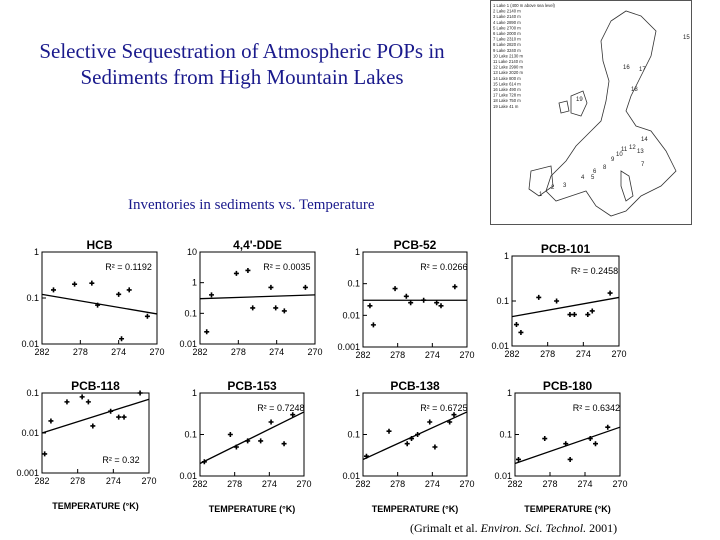 The image size is (720, 540). I want to click on plot-title: PCB-153, so click(252, 386).